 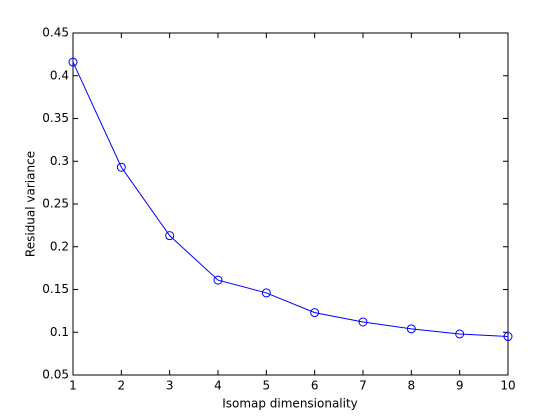 I want to click on y-tick-label: 0.4, so click(x=59, y=75).